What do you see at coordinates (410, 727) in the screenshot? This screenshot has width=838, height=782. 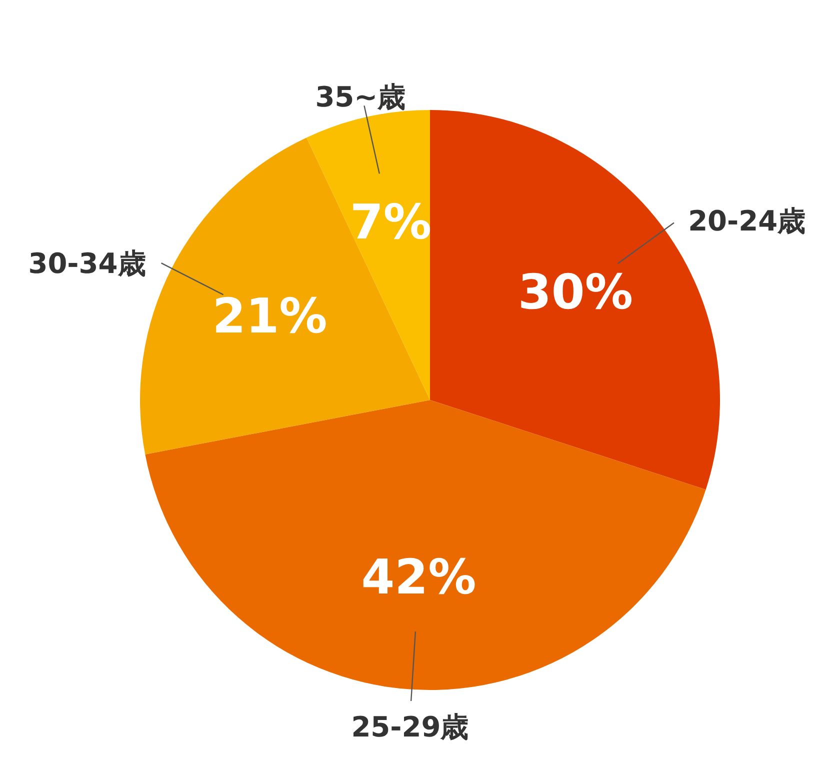 I see `slice-label: 25-29歳` at bounding box center [410, 727].